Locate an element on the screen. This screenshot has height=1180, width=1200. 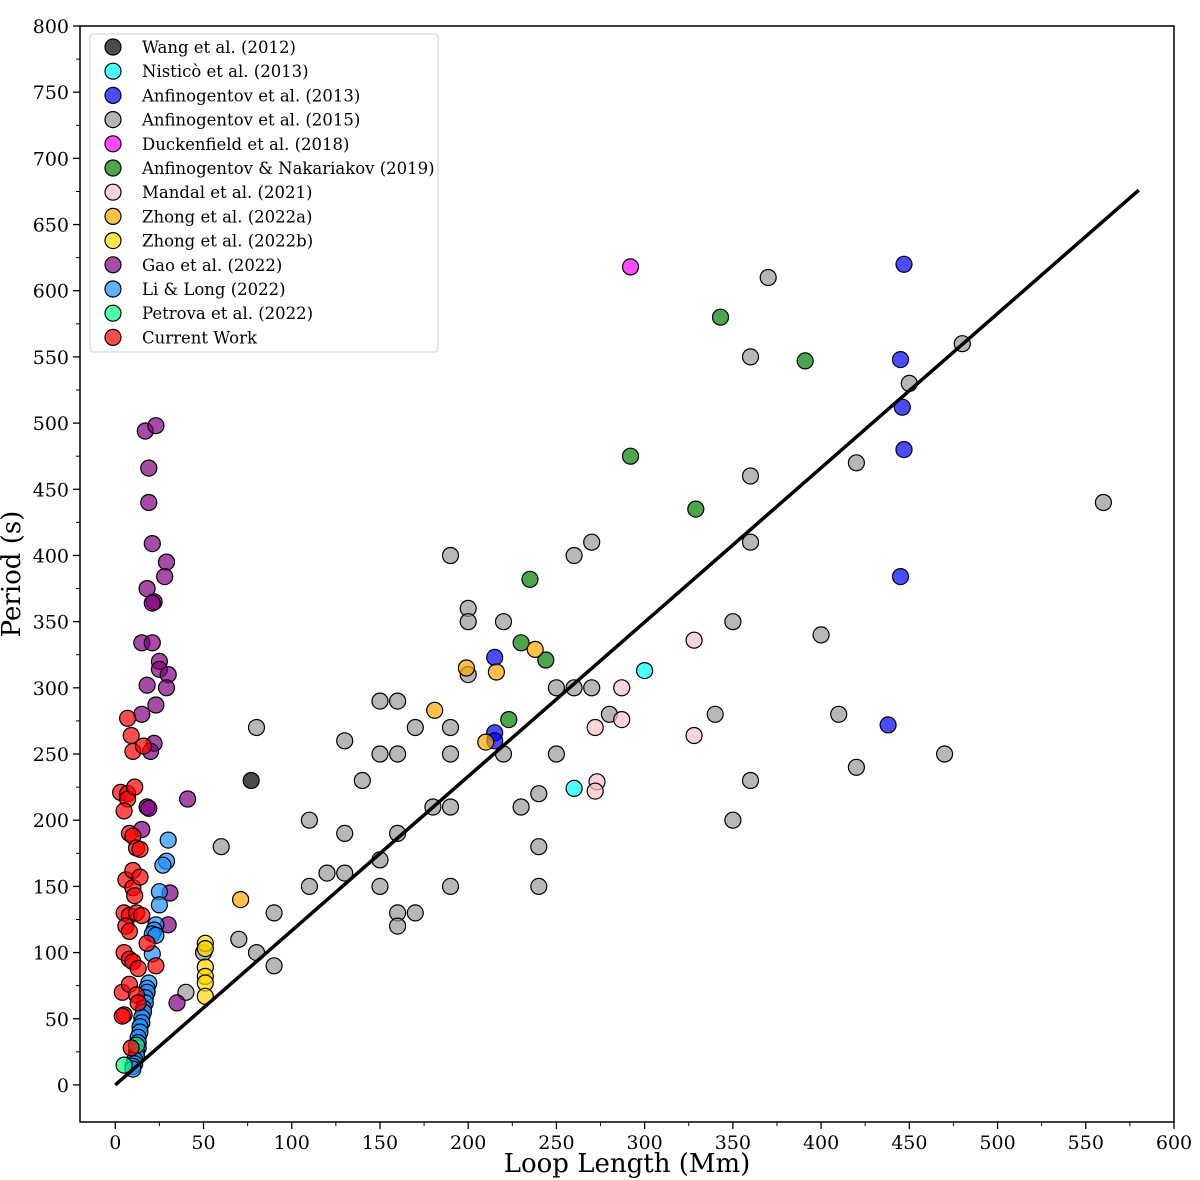
x-tick-label-3: 150 is located at coordinates (380, 1143).